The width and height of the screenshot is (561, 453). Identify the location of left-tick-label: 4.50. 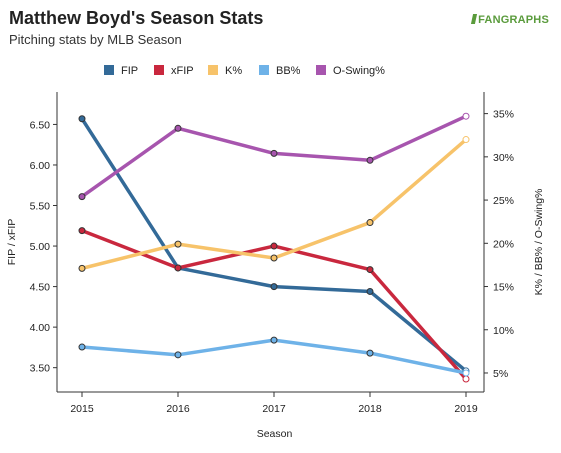
(40, 288).